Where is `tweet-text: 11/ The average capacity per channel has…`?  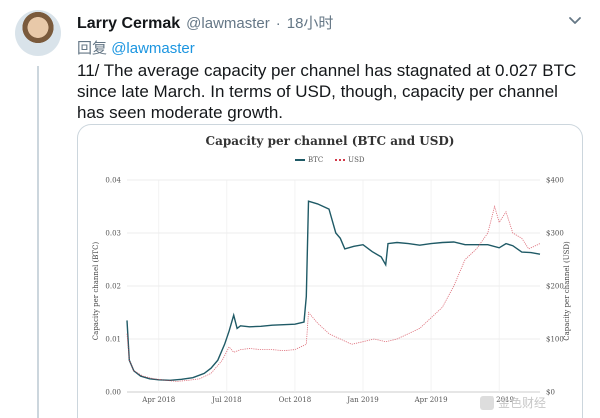 tweet-text: 11/ The average capacity per channel has… is located at coordinates (327, 91).